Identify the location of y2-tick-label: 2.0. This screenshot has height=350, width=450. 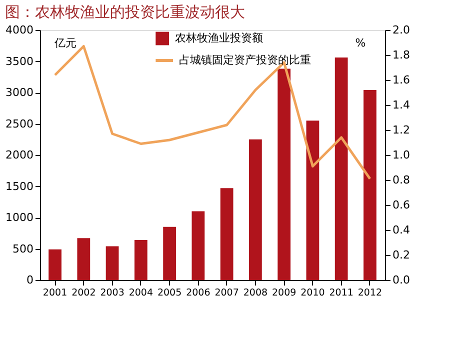
(401, 30).